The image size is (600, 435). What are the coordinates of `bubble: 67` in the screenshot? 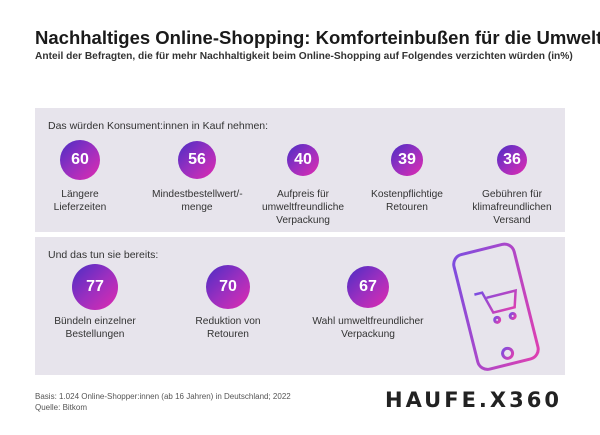 It's located at (368, 287).